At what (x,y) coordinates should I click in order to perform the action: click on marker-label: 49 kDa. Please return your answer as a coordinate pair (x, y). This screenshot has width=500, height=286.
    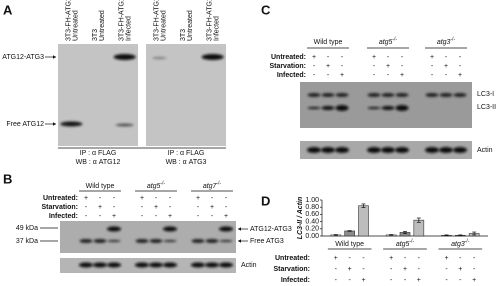
    Looking at the image, I should click on (27, 228).